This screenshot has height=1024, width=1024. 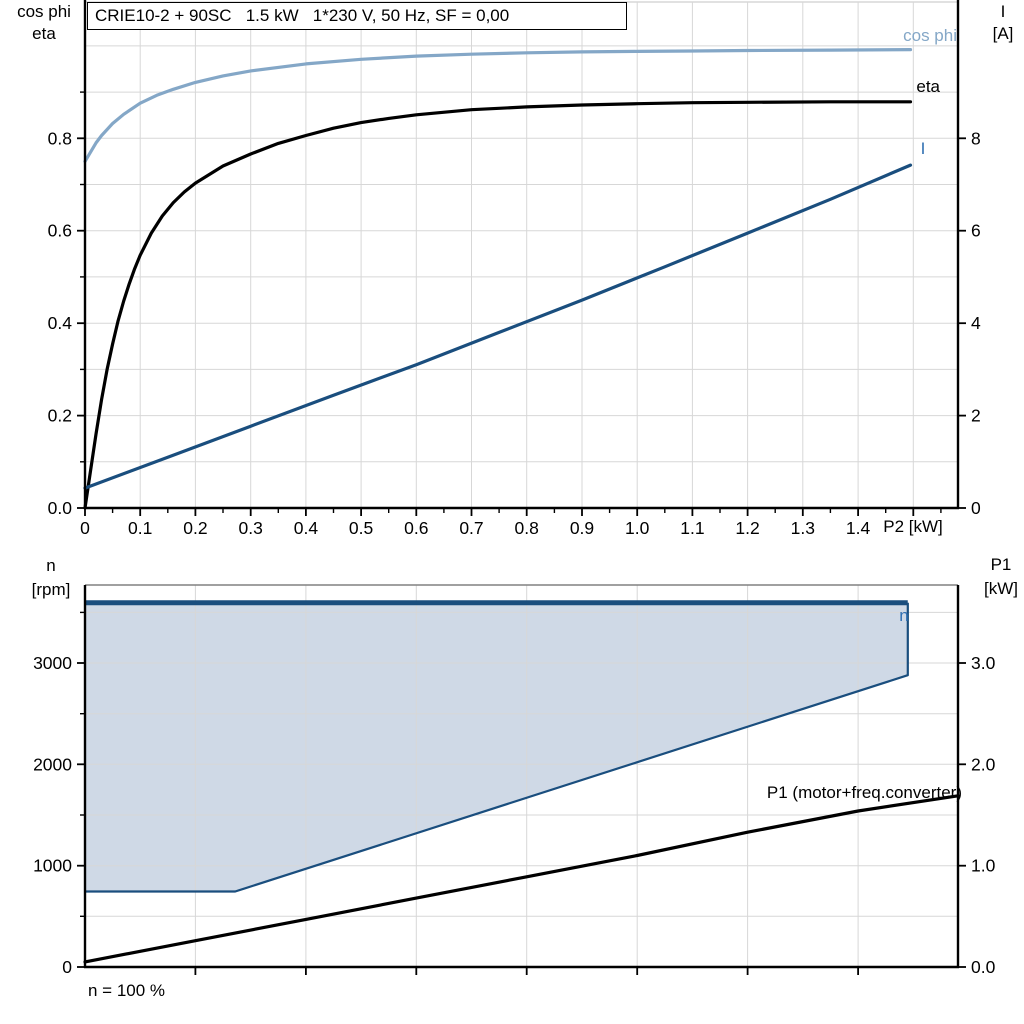 What do you see at coordinates (498, 105) in the screenshot?
I see `cos-phi-curve` at bounding box center [498, 105].